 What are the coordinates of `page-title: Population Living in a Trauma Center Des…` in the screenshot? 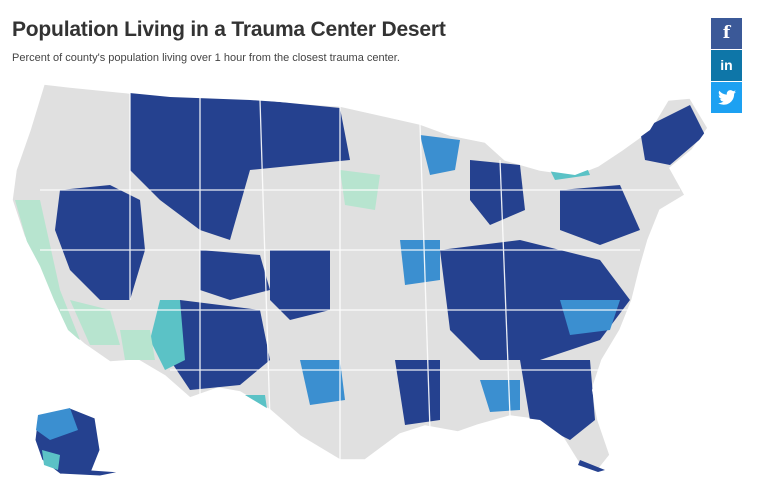 It's located at (229, 29).